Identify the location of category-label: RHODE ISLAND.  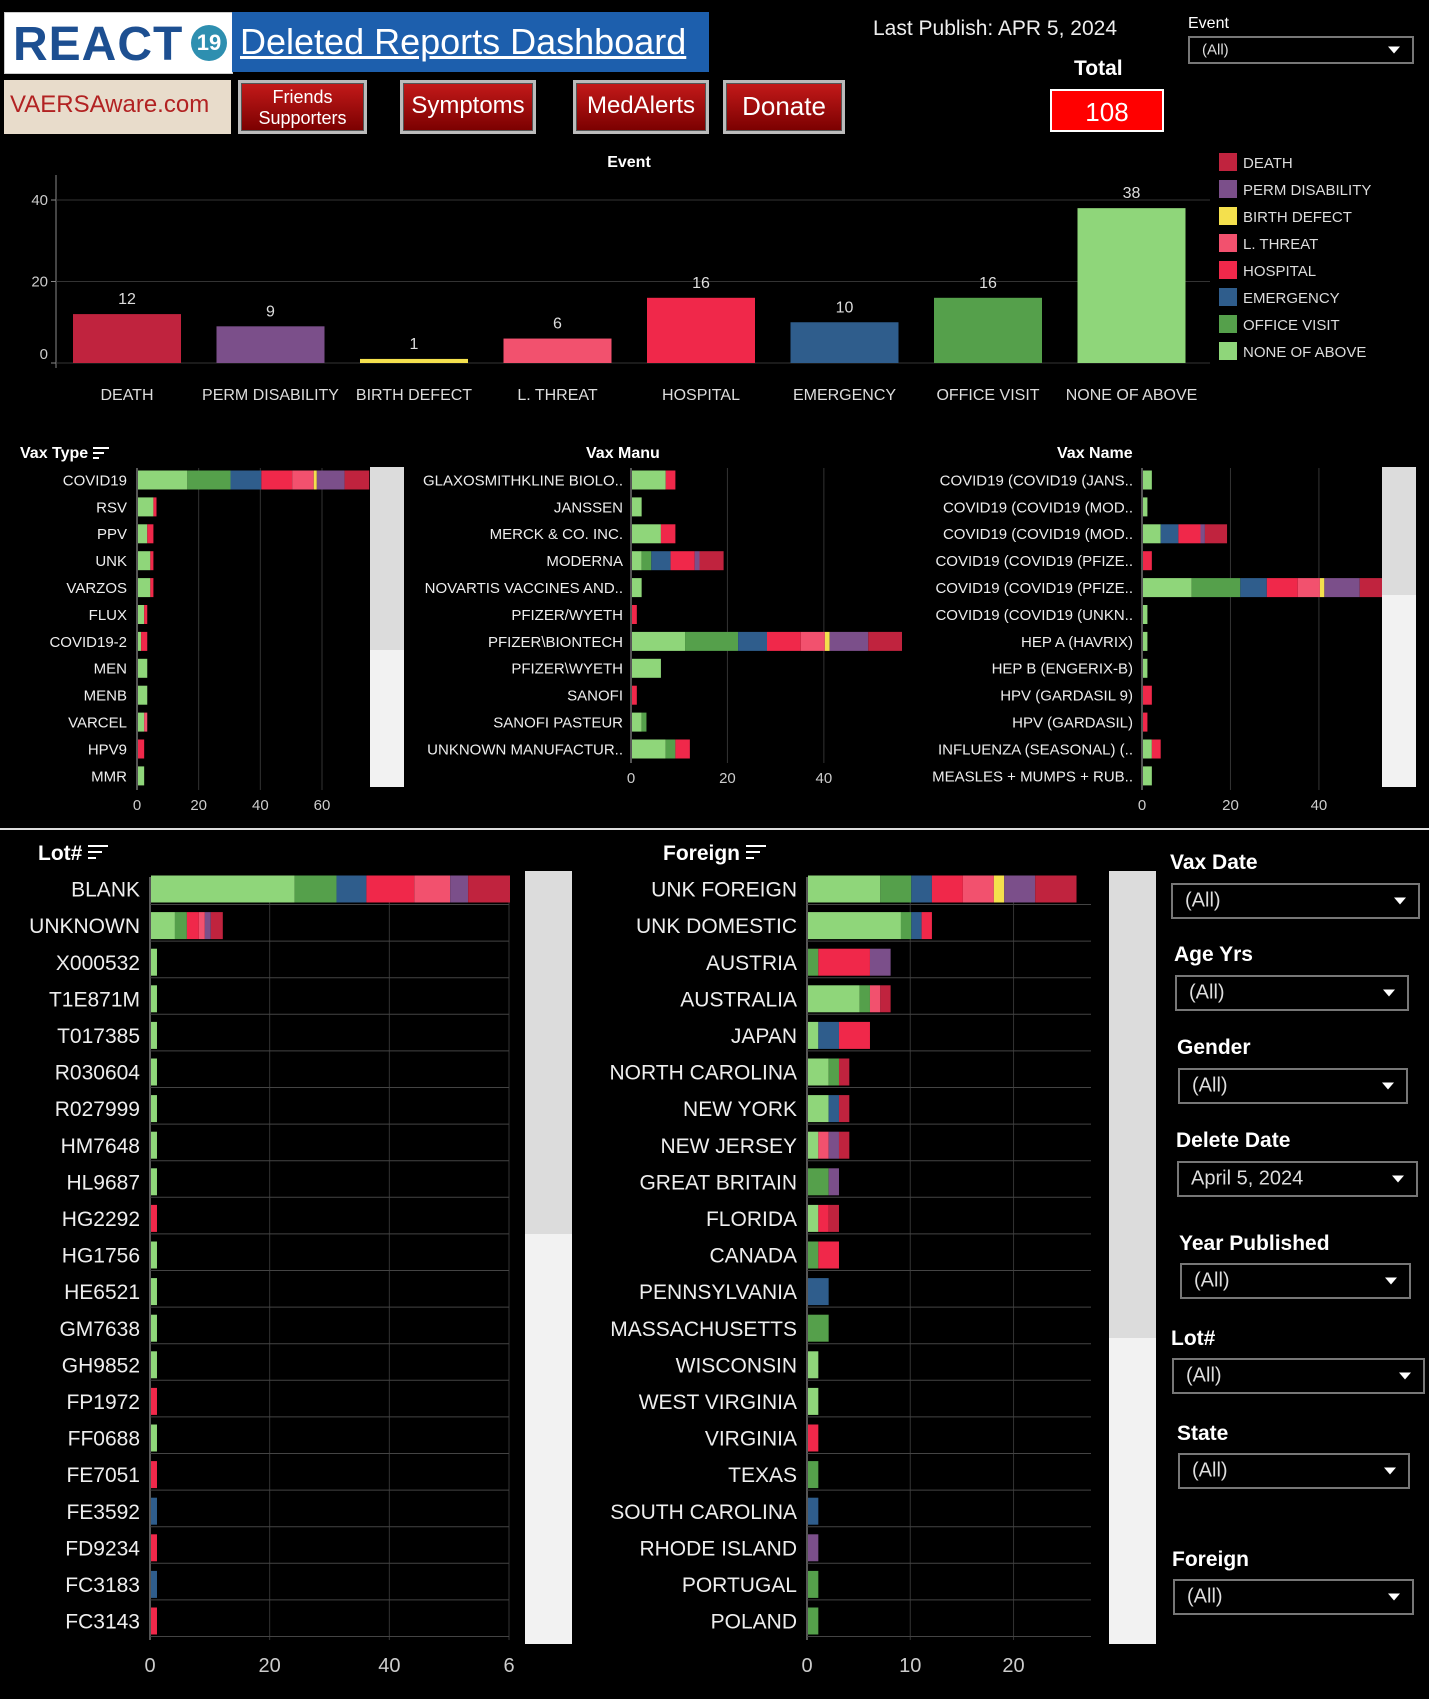
(718, 1548).